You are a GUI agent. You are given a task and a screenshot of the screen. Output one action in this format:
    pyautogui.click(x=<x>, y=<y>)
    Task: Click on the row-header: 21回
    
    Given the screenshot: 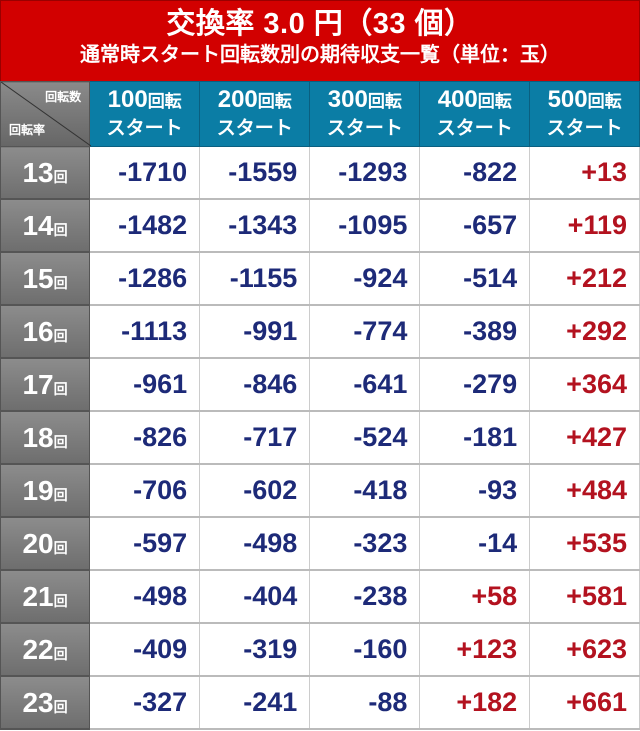 What is the action you would take?
    pyautogui.click(x=45, y=596)
    